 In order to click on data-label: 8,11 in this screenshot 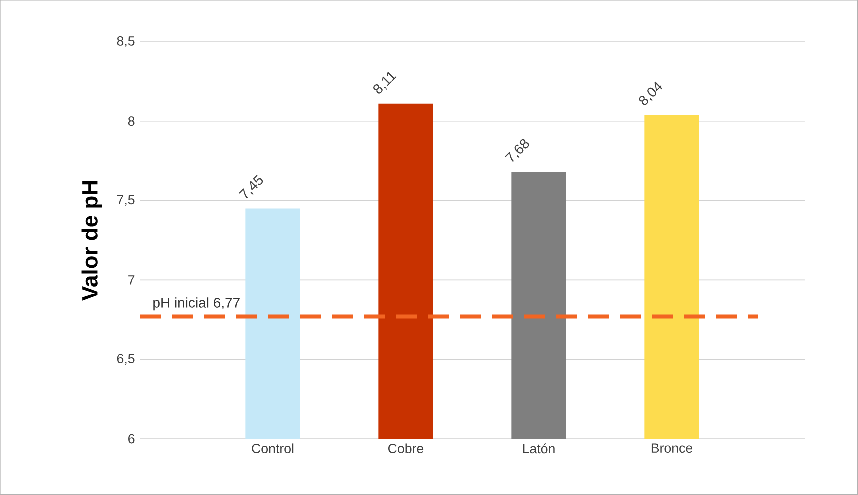, I will do `click(385, 83)`.